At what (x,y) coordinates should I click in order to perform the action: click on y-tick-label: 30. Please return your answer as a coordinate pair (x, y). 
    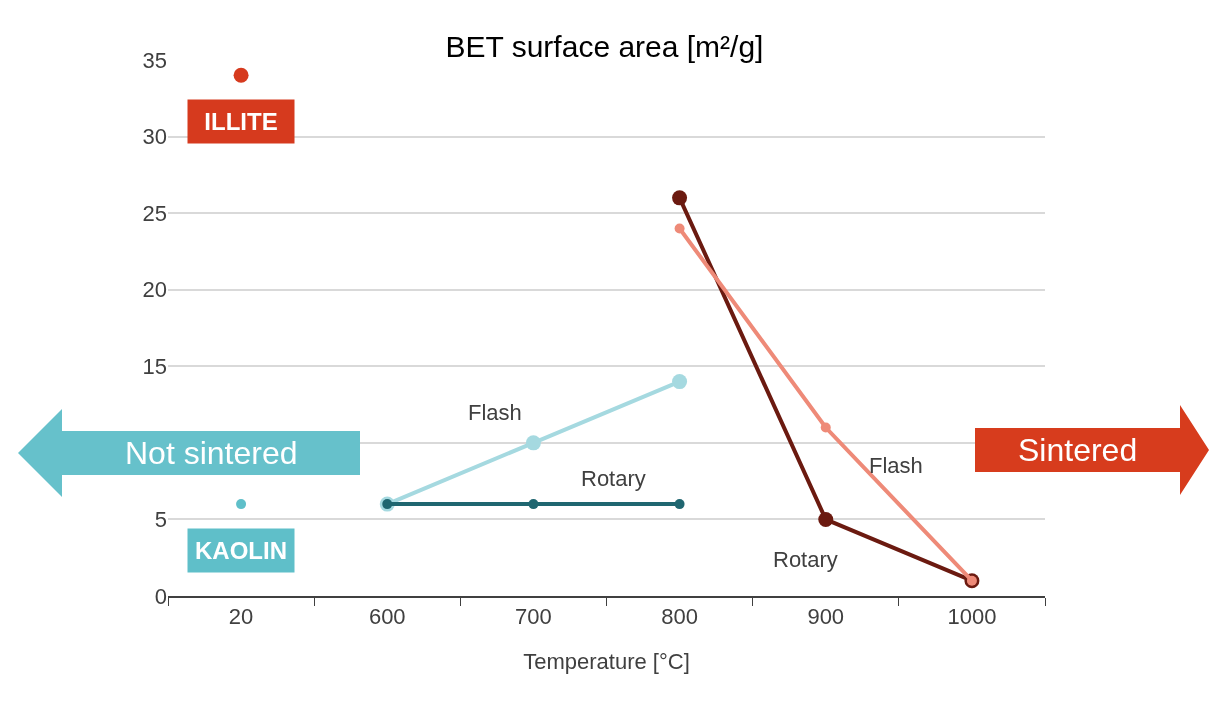
    Looking at the image, I should click on (154, 137).